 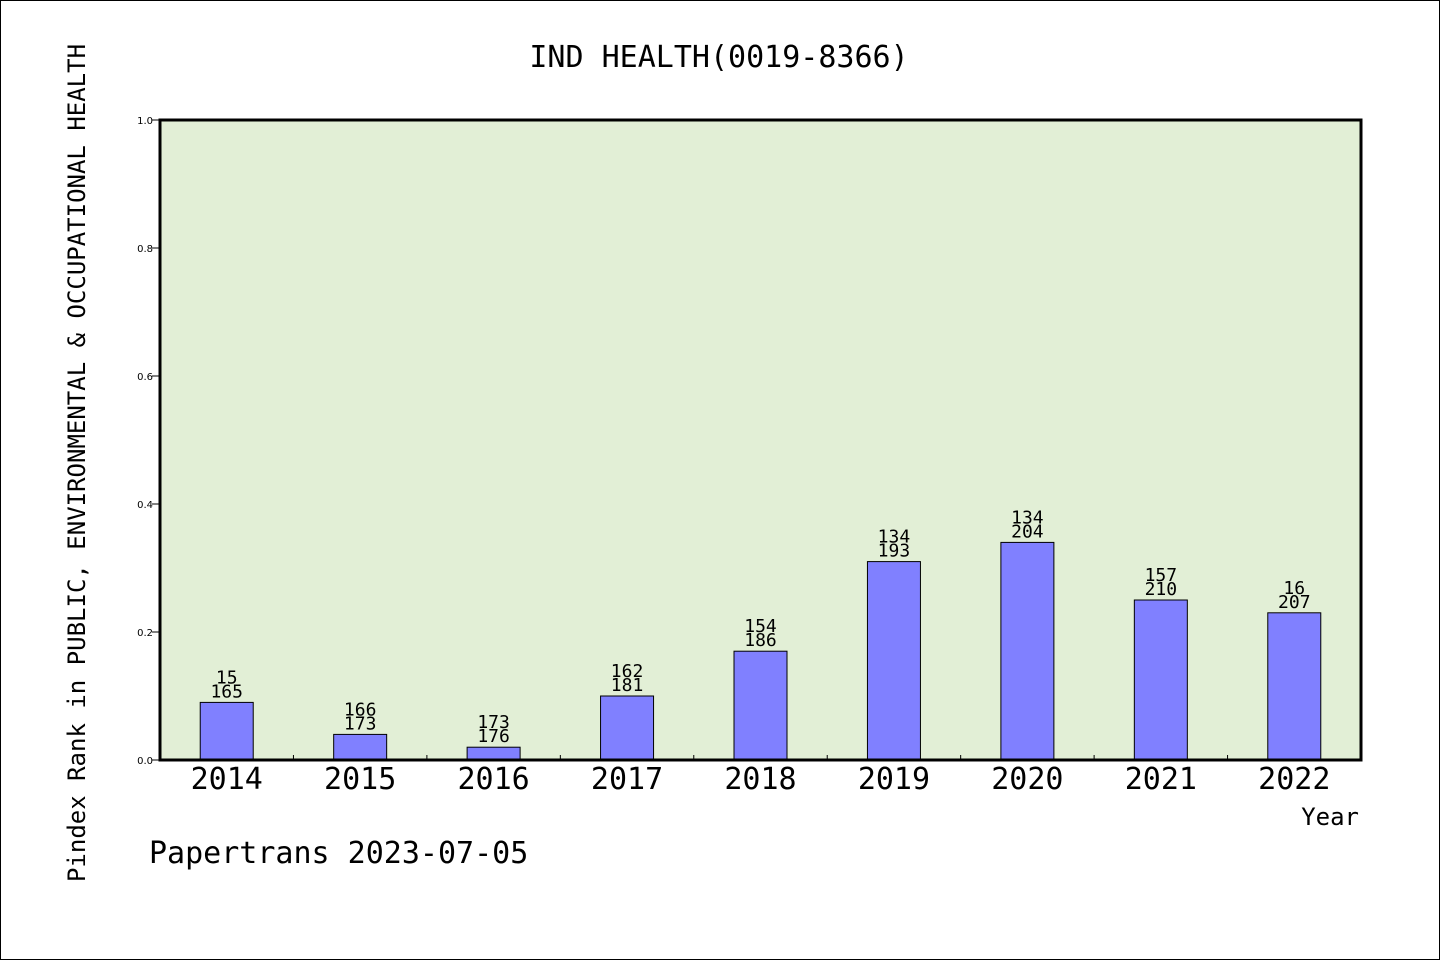 I want to click on y-tick-label: 0.2, so click(x=145, y=633).